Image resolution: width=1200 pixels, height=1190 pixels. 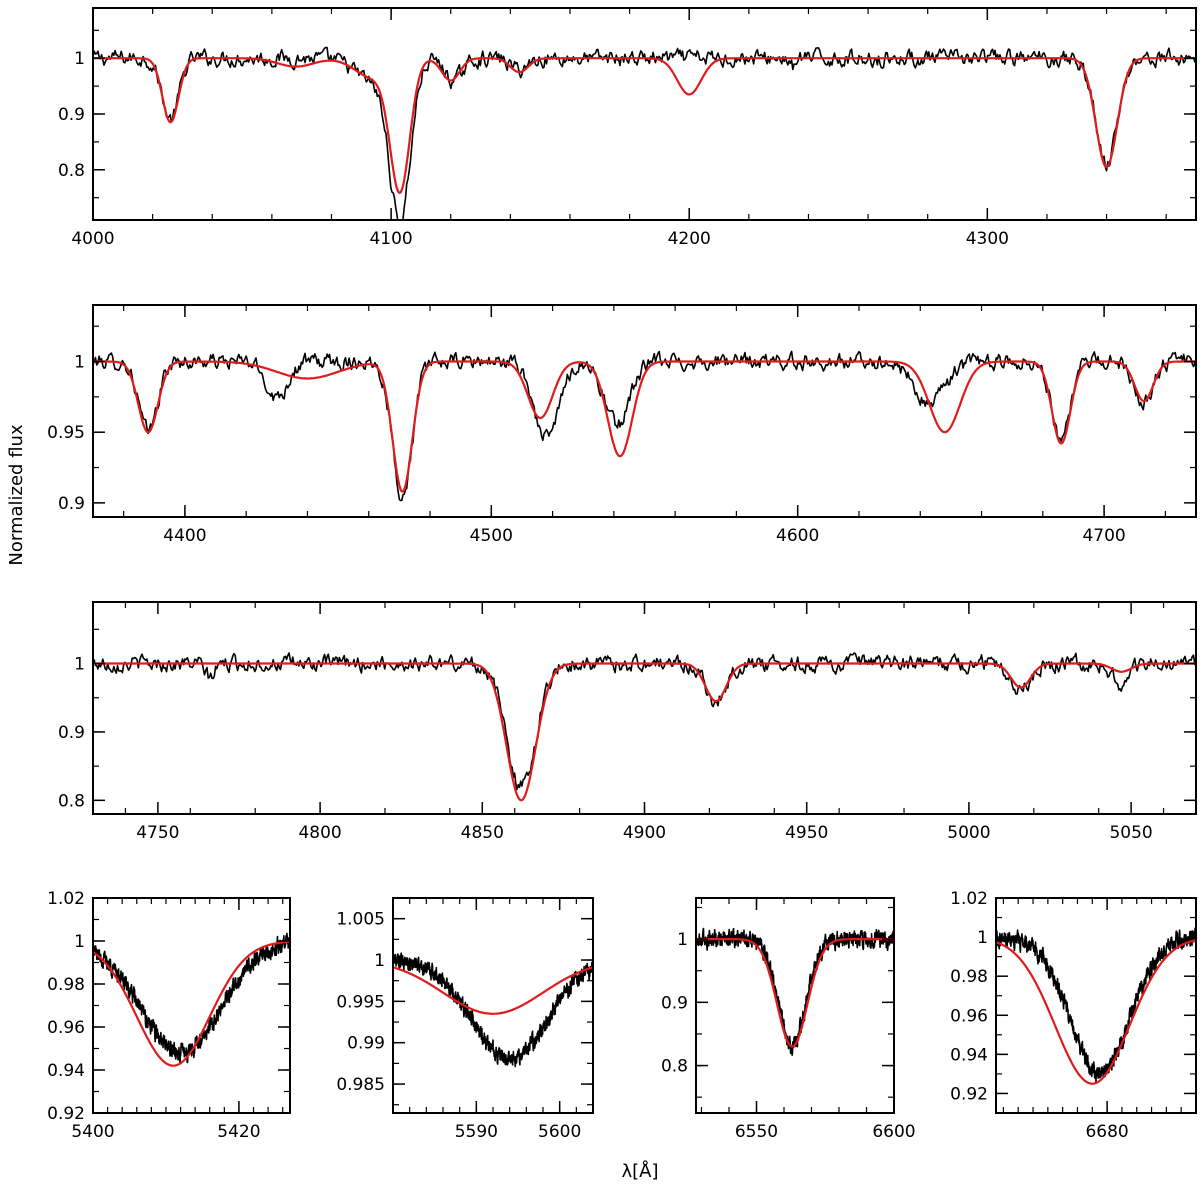 I want to click on x-tick-label: 4950, so click(x=806, y=833).